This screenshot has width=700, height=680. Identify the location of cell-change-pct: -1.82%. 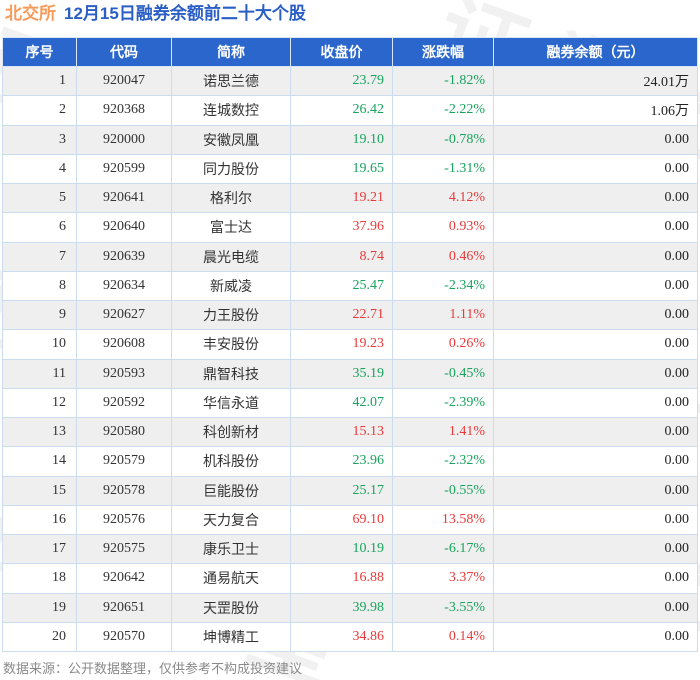
(443, 81).